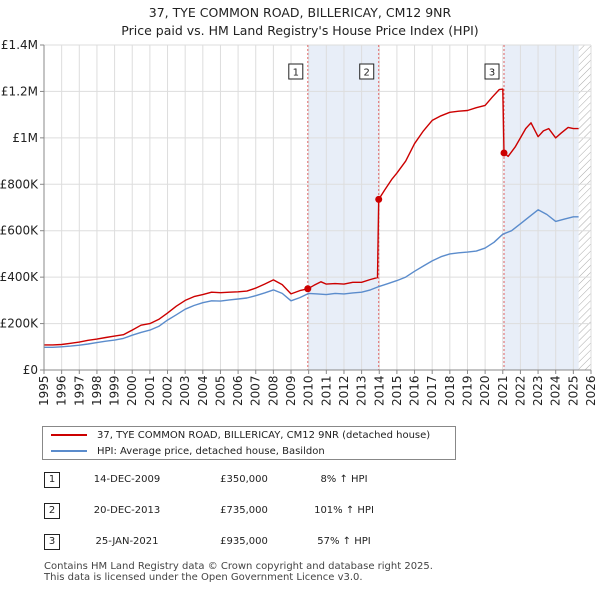 This screenshot has width=600, height=590. What do you see at coordinates (520, 390) in the screenshot?
I see `x-tick-label: 2022` at bounding box center [520, 390].